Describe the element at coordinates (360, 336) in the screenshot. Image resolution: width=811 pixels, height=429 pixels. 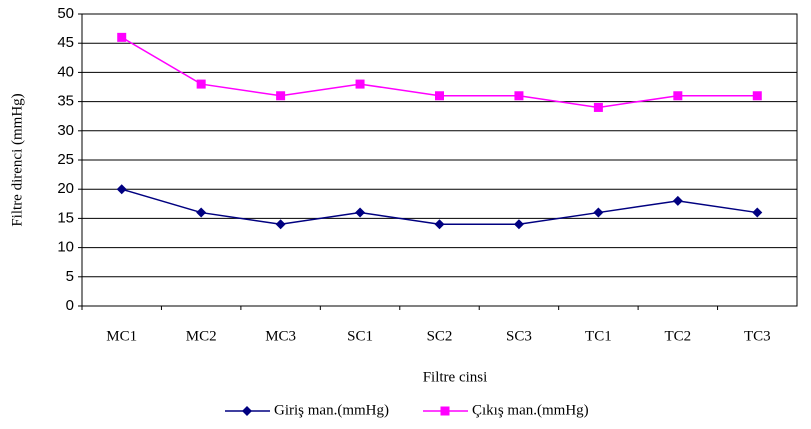
I see `x-tick-label: SC1` at that location.